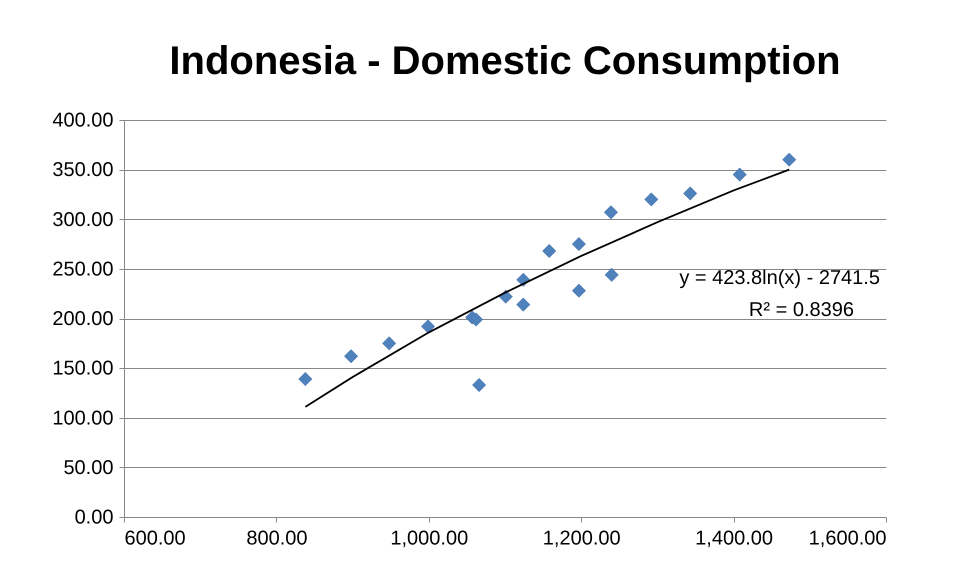 The height and width of the screenshot is (579, 956). Describe the element at coordinates (505, 61) in the screenshot. I see `chart-title: Indonesia - Domestic Consumption` at that location.